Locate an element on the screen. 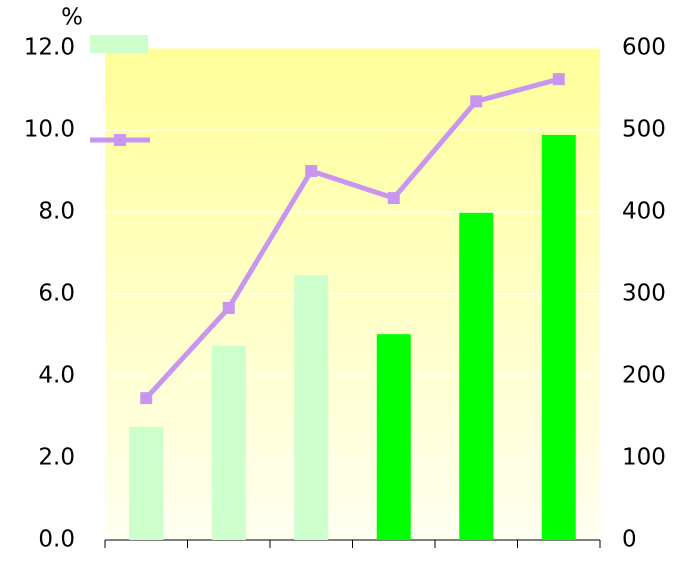 The width and height of the screenshot is (700, 561). y2-tick-label: 0 is located at coordinates (629, 540).